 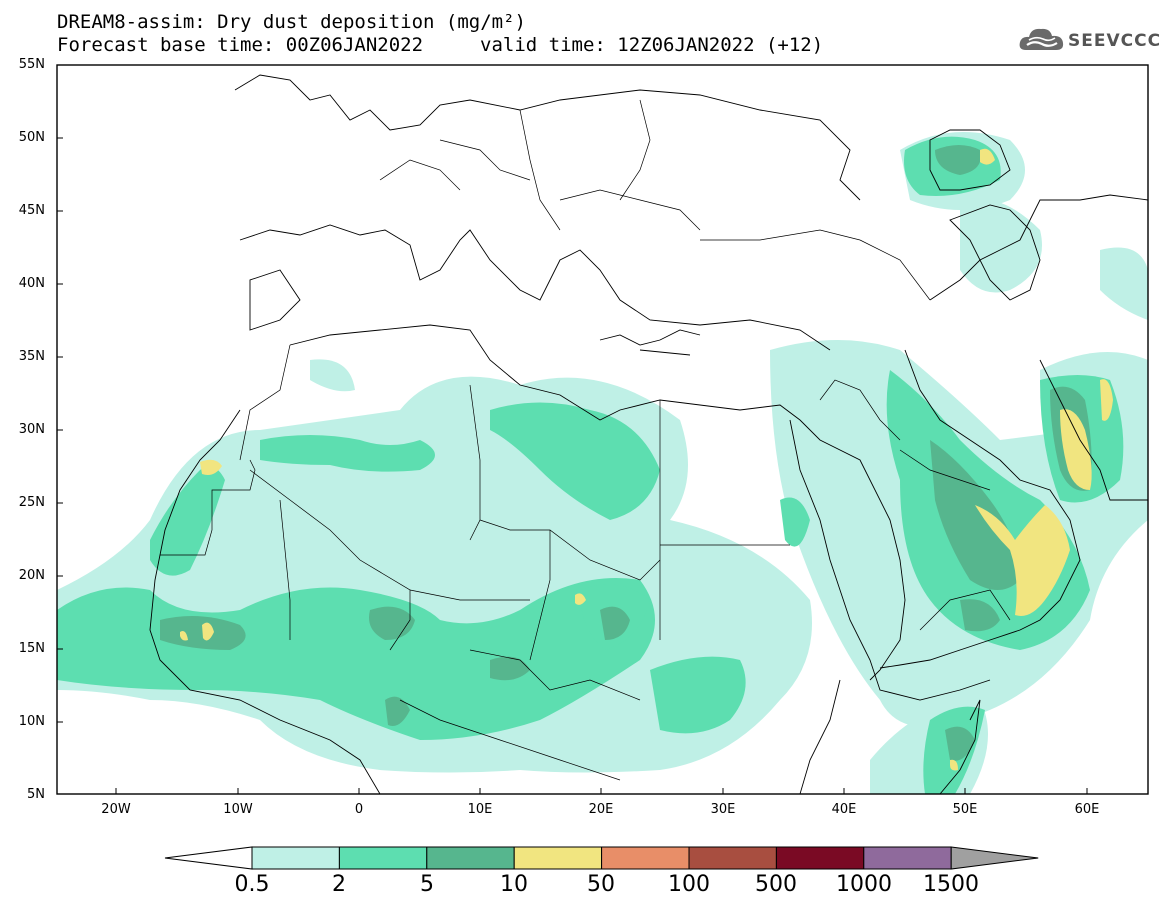 I want to click on logo-text: SEEVCCC, so click(x=1115, y=41).